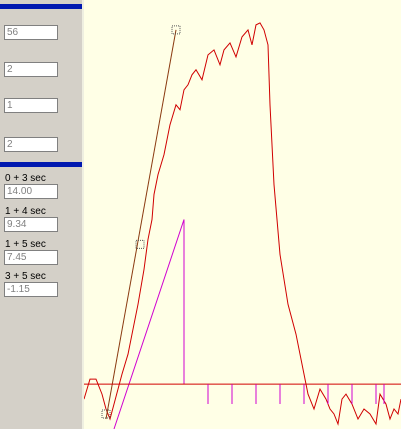  Describe the element at coordinates (31, 69) in the screenshot. I see `param-input-2: 2` at that location.